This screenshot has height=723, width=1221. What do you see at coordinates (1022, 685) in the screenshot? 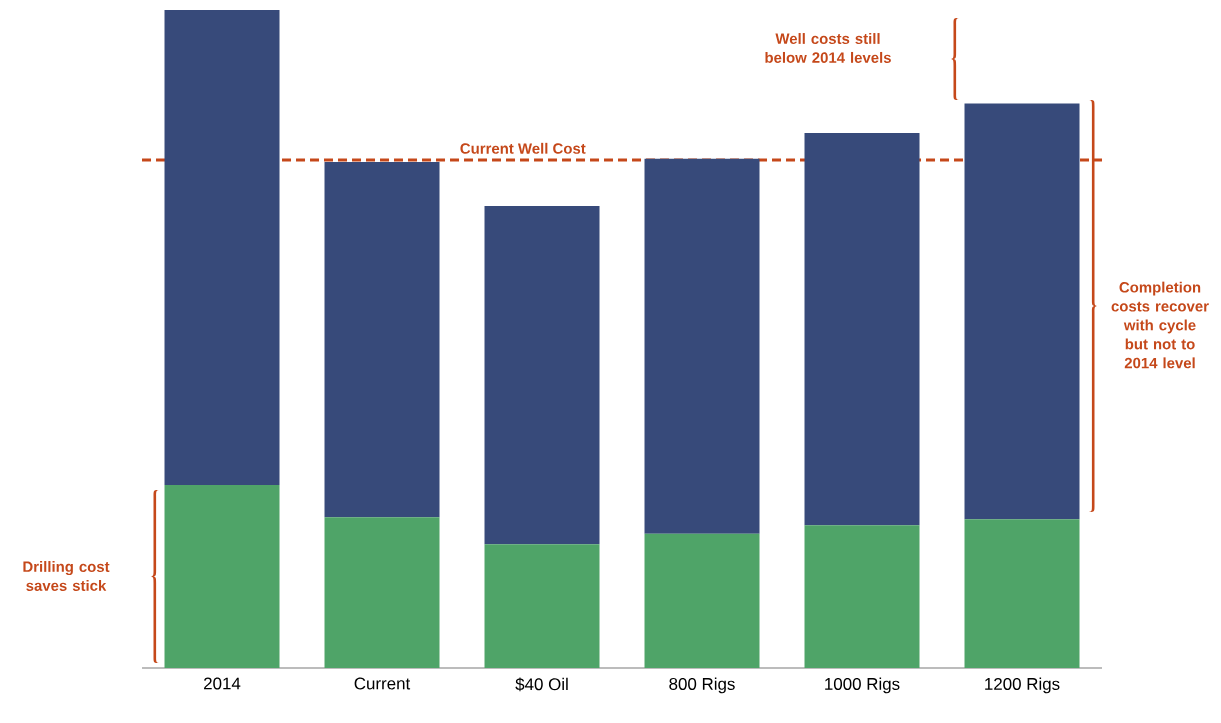
I see `x-tick-label: 1200 Rigs` at bounding box center [1022, 685].